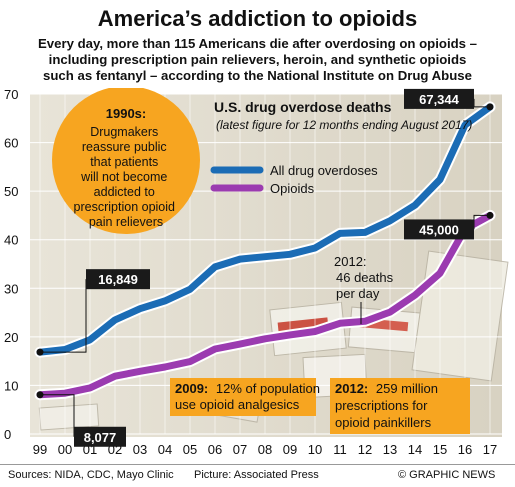 The height and width of the screenshot is (487, 515). I want to click on y-tick-label: 0, so click(7, 434).